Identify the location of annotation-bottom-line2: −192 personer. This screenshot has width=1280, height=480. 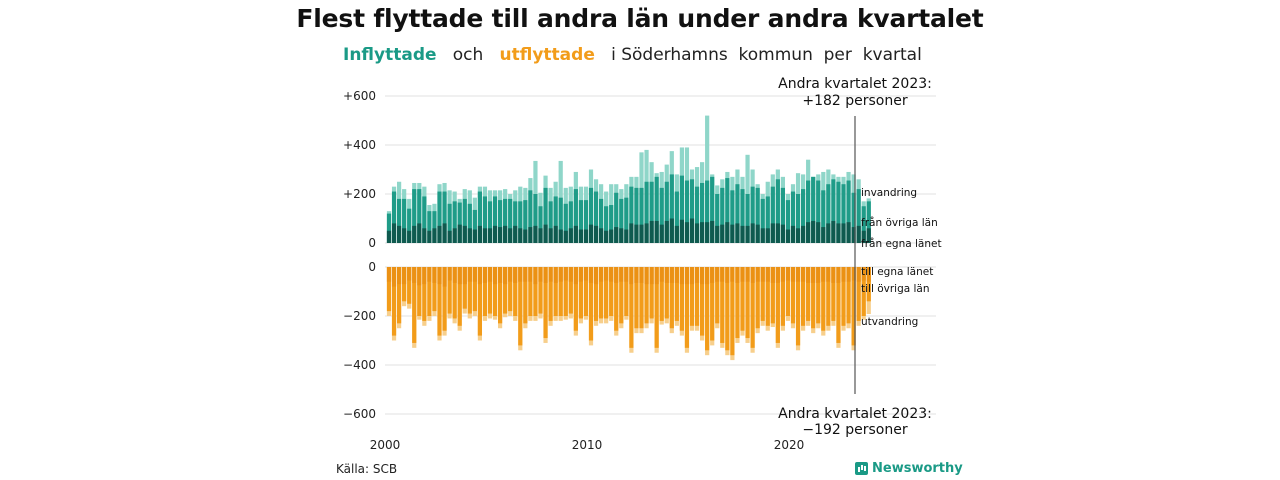
(855, 430).